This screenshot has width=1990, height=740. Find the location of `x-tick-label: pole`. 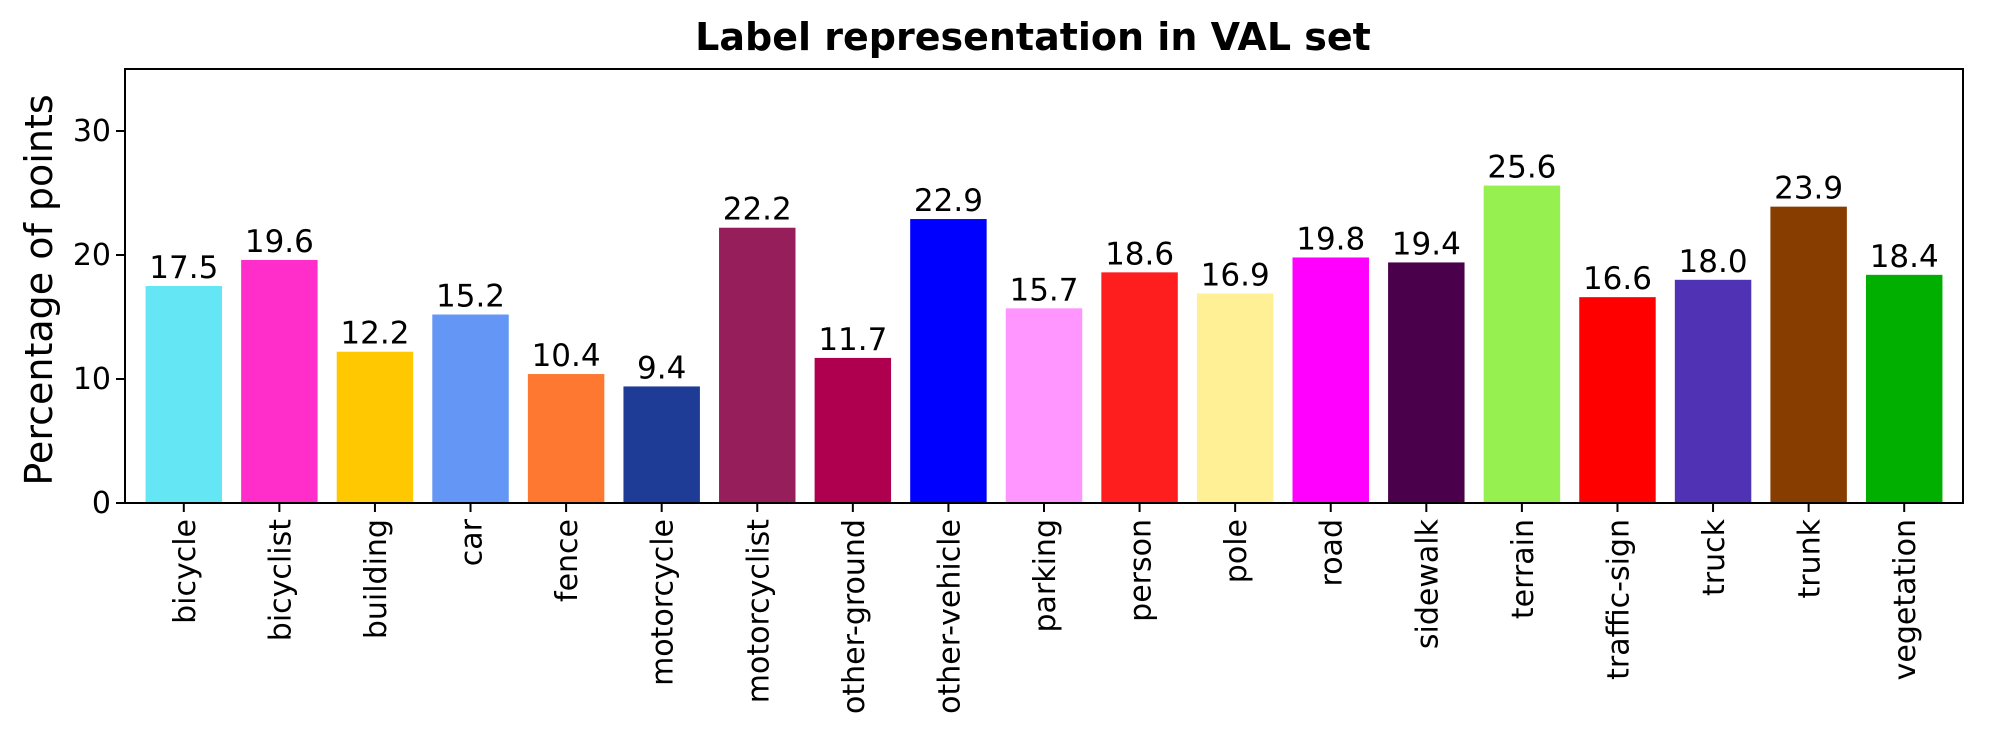

x-tick-label: pole is located at coordinates (1236, 551).